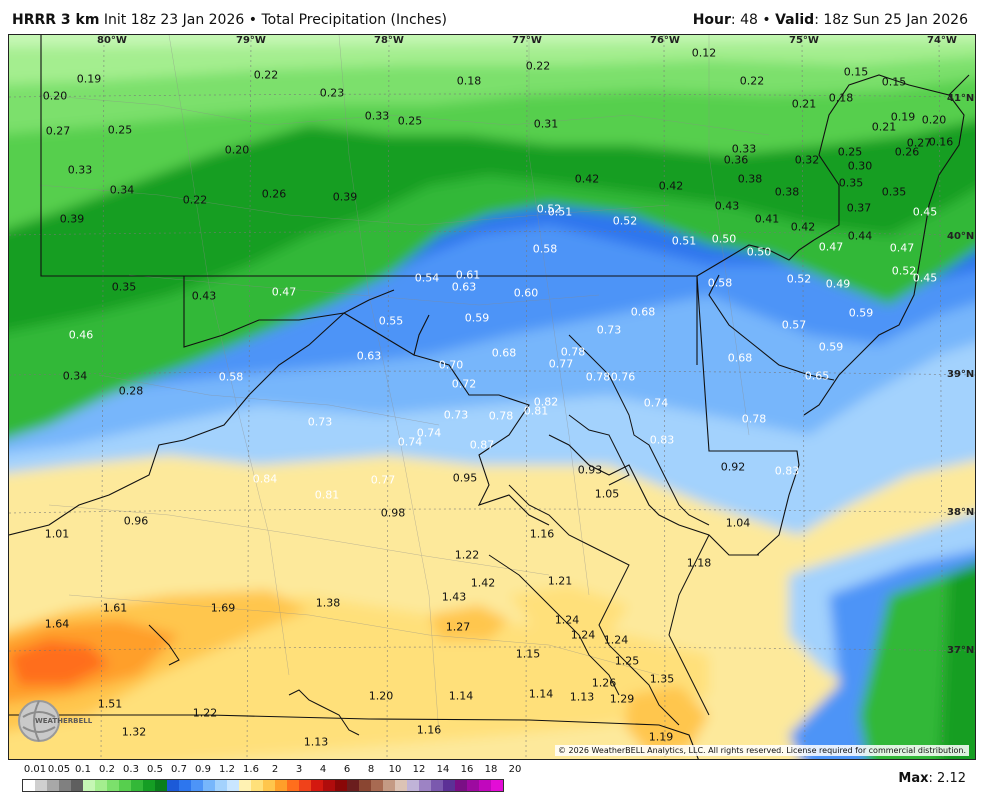  I want to click on precip-value-label: 0.61, so click(468, 275).